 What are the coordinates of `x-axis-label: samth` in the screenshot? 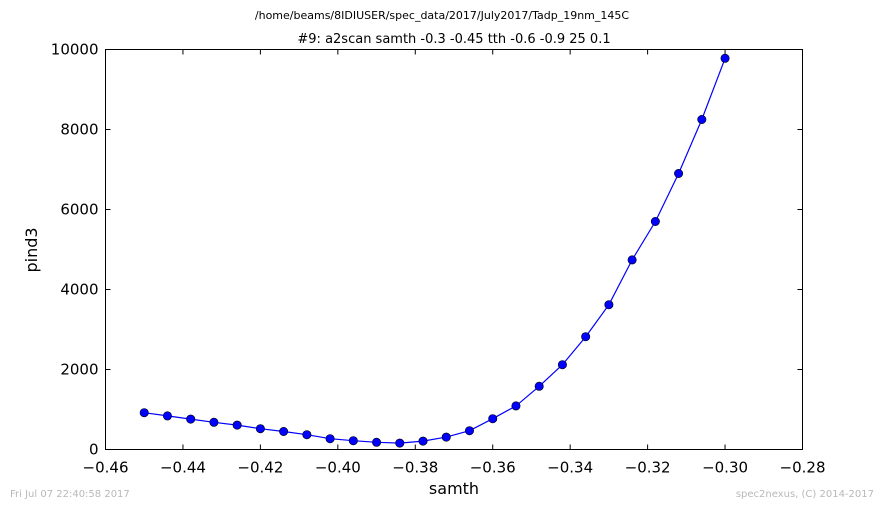 It's located at (454, 488).